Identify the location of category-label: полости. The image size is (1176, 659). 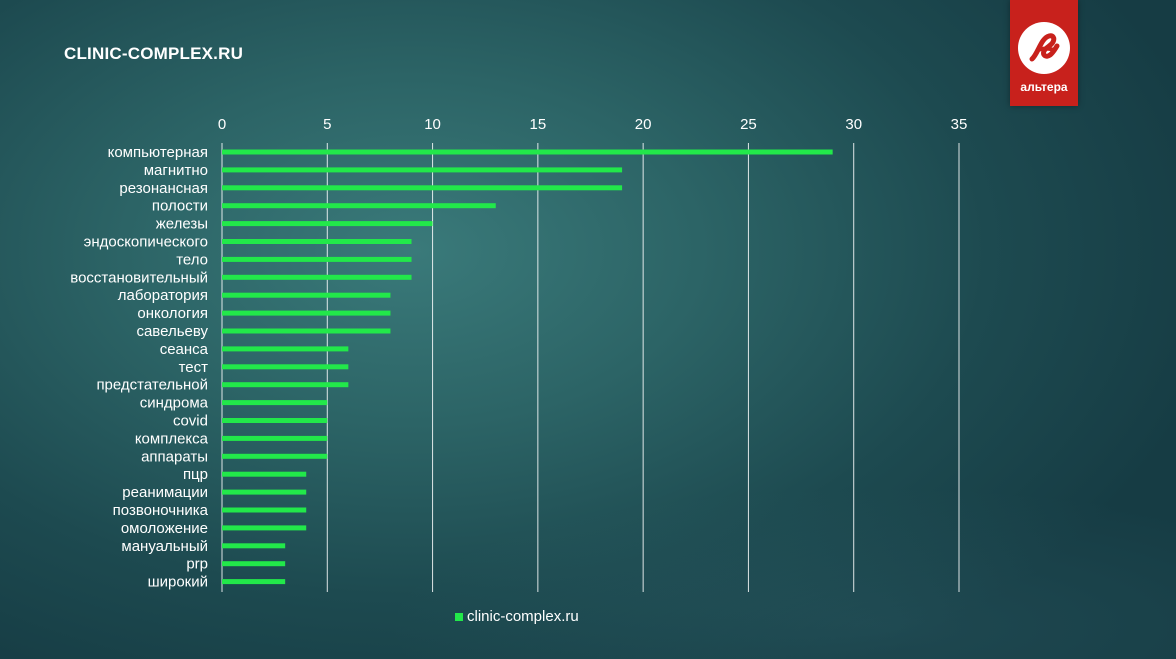
(180, 206).